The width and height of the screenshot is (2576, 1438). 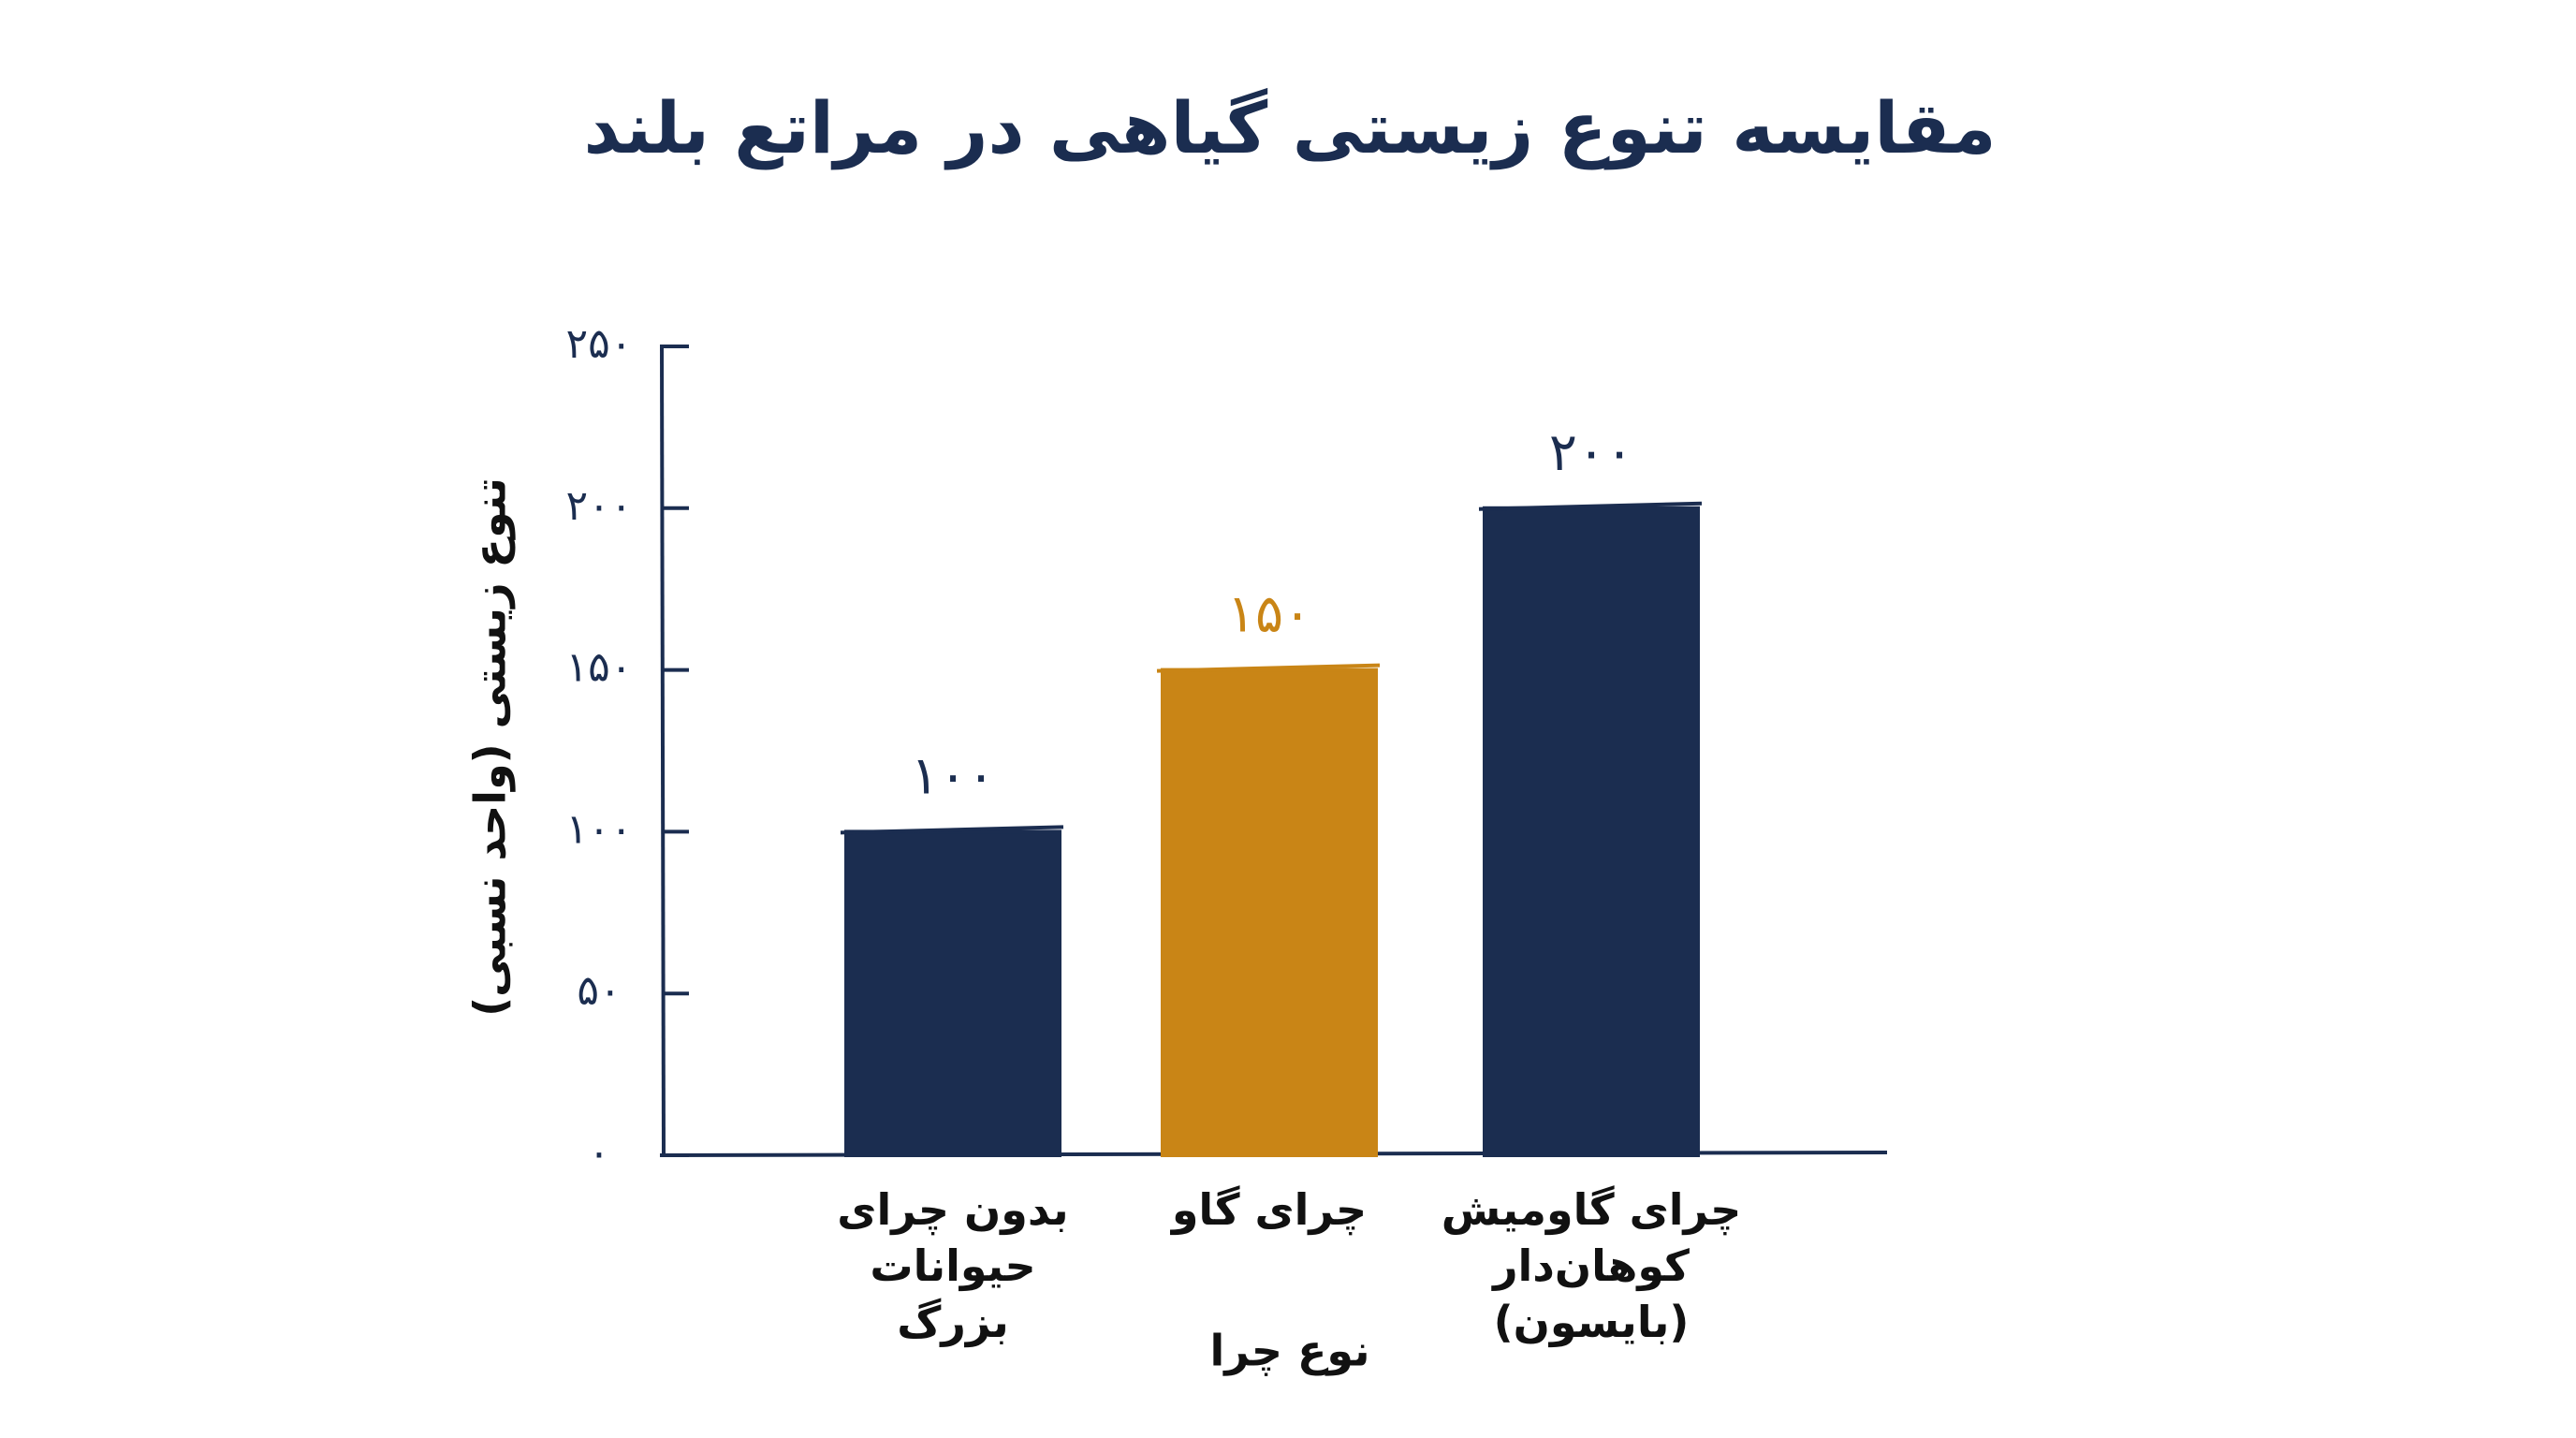 What do you see at coordinates (1591, 452) in the screenshot?
I see `value-label: ۲۰۰` at bounding box center [1591, 452].